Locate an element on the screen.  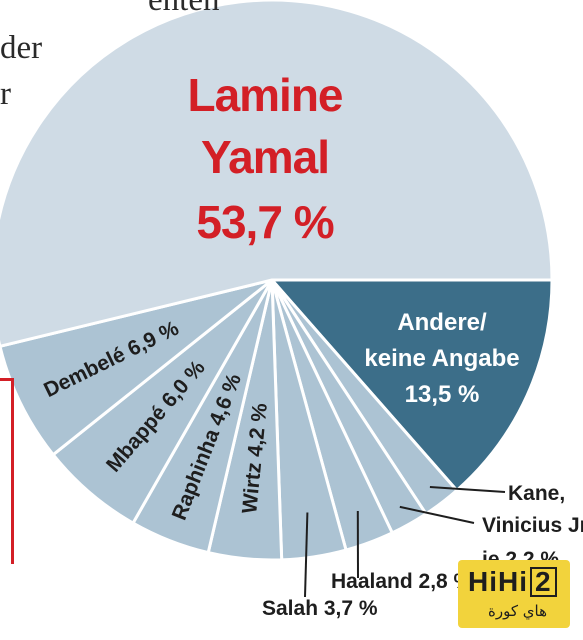
red-rule-horizontal is located at coordinates (6, 379).